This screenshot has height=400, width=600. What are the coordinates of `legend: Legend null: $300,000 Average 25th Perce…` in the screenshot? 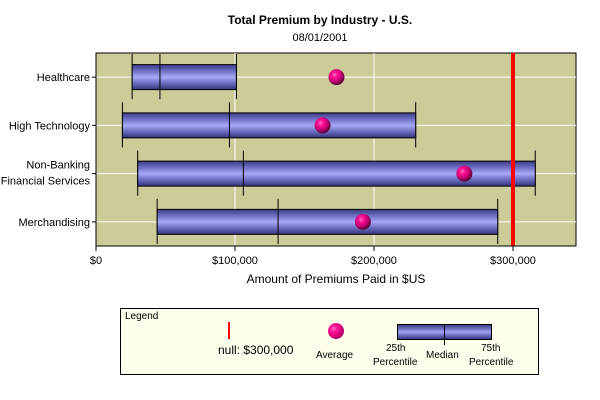 It's located at (329, 341).